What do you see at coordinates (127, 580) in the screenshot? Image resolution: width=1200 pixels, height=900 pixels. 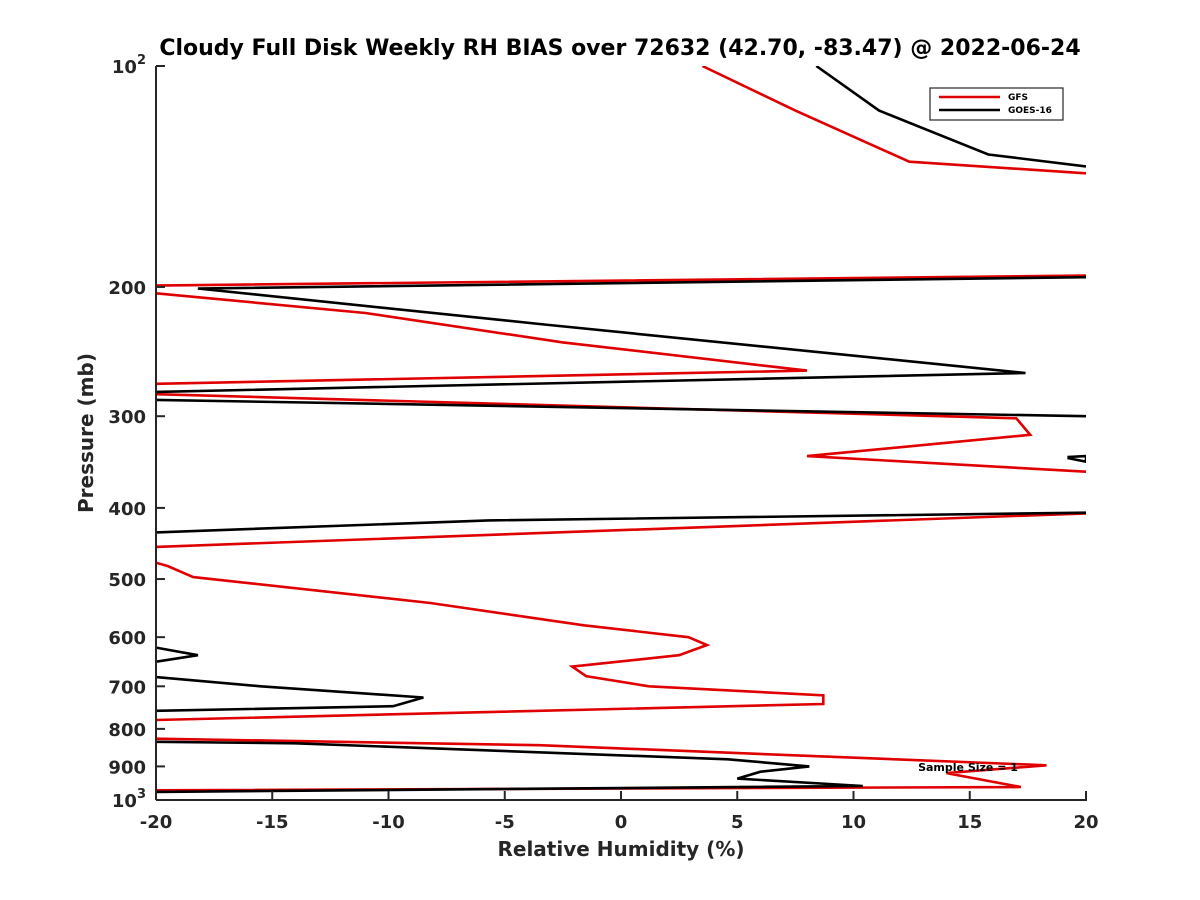 I see `y-tick-label: 500` at bounding box center [127, 580].